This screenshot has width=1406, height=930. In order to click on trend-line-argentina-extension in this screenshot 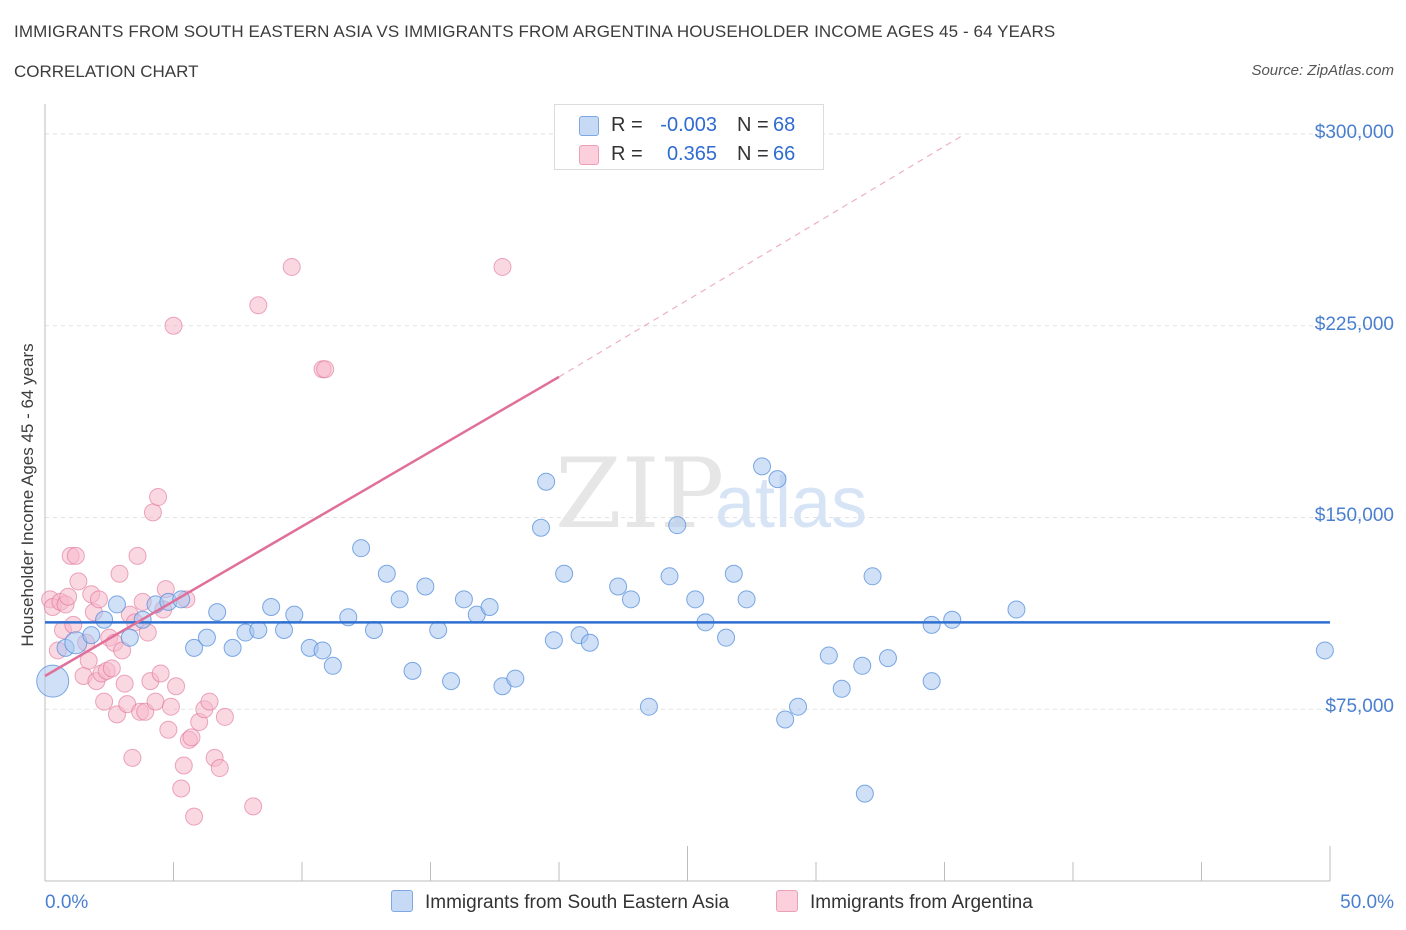, I will do `click(762, 255)`.